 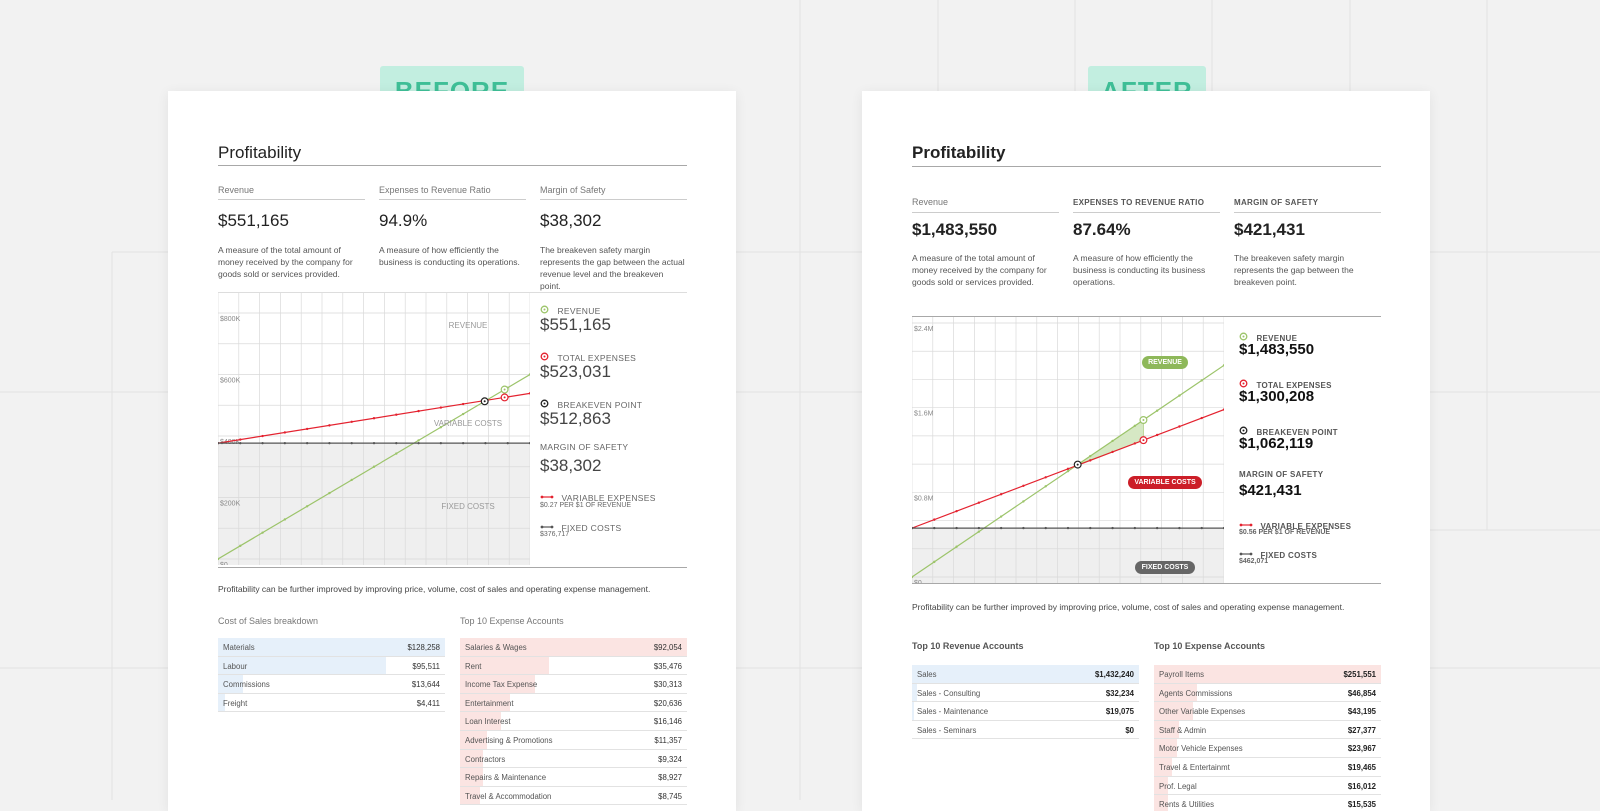 I want to click on row-amount: $35,476, so click(x=667, y=666).